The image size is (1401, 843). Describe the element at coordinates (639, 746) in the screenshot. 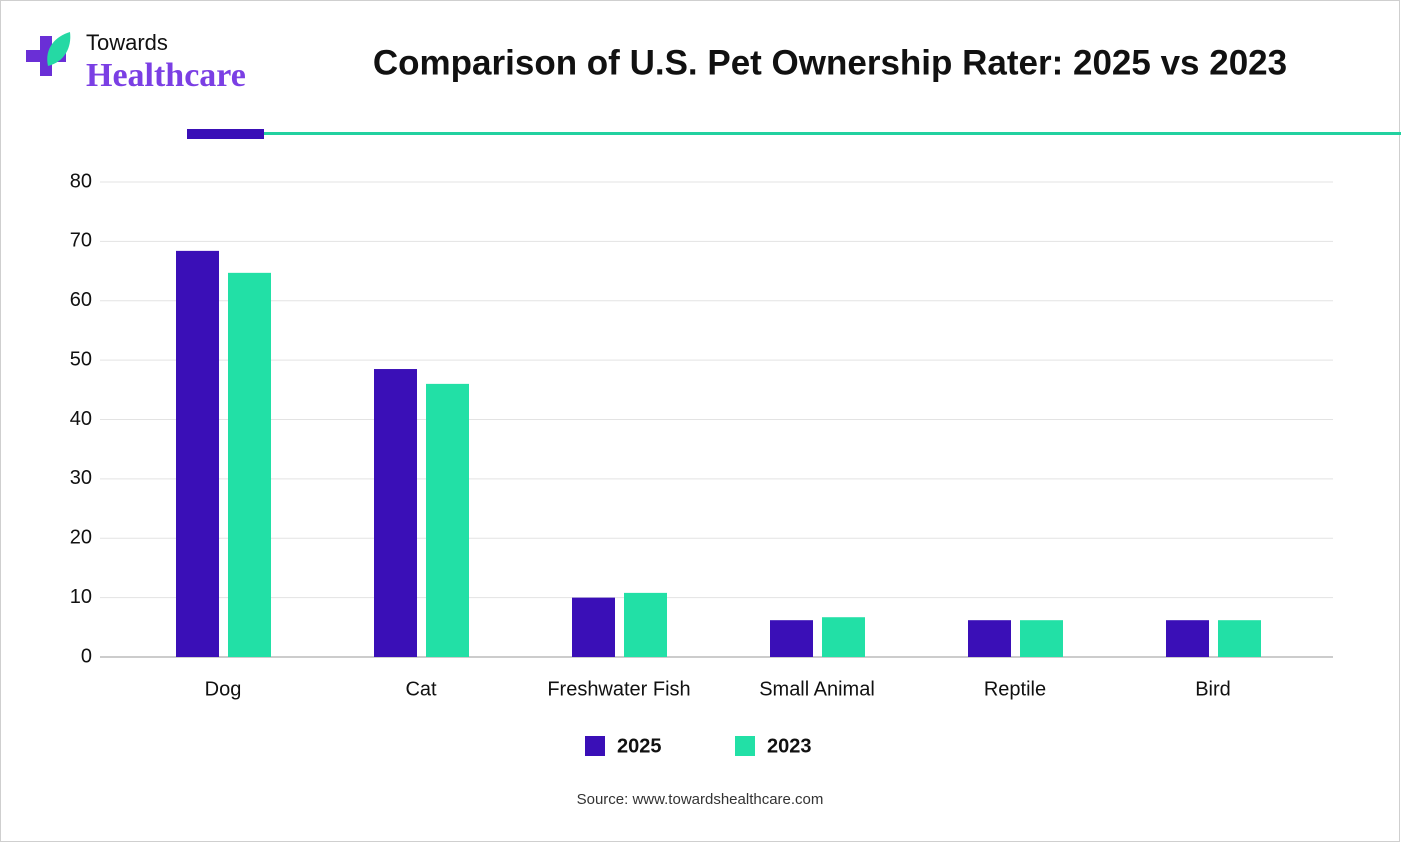

I see `legend-label: 2025` at that location.